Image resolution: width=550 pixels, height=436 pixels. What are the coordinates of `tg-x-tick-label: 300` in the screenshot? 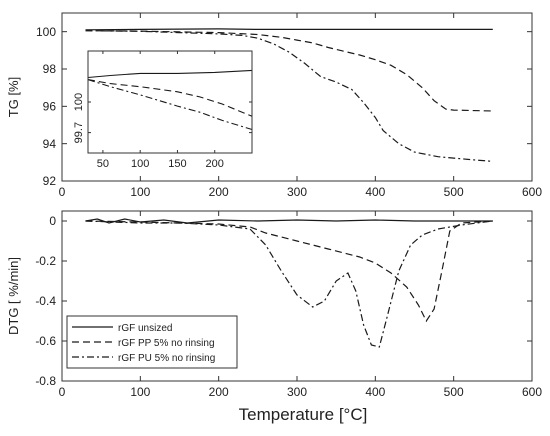 It's located at (297, 192).